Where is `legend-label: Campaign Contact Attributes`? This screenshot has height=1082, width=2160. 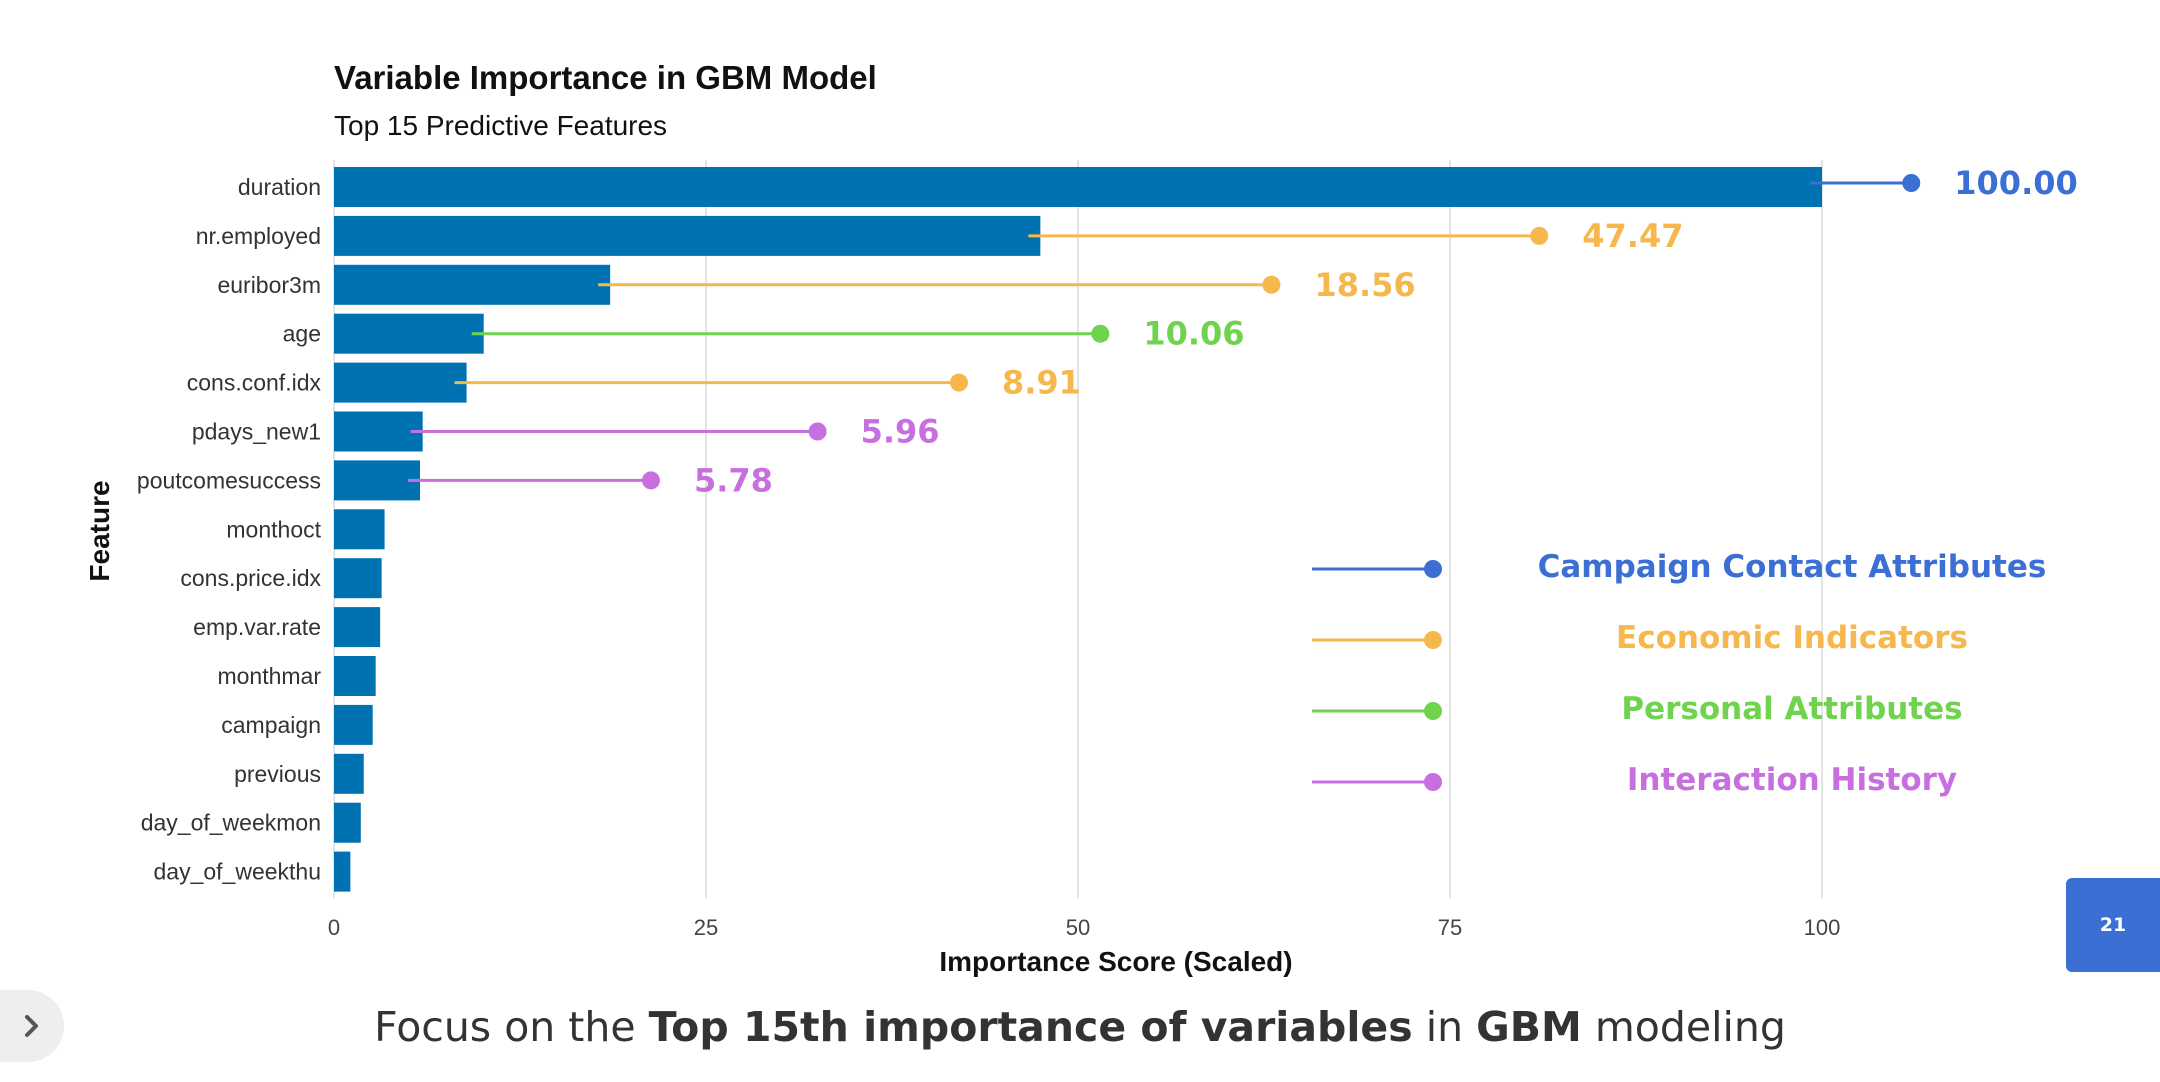
legend-label: Campaign Contact Attributes is located at coordinates (1792, 567).